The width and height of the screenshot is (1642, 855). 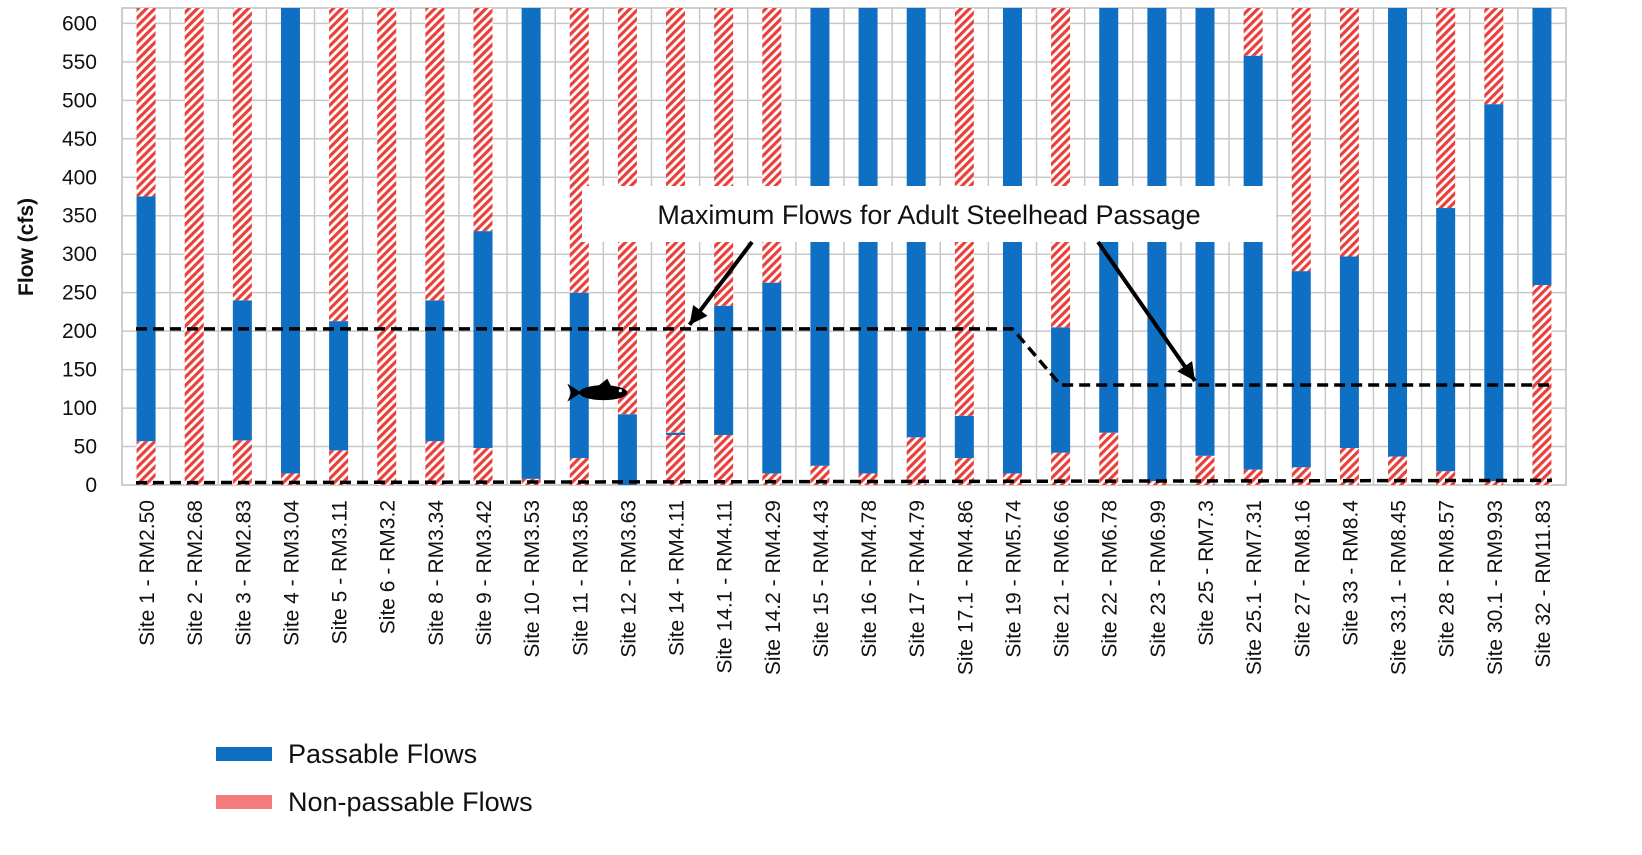 I want to click on fish-tail, so click(x=574, y=392).